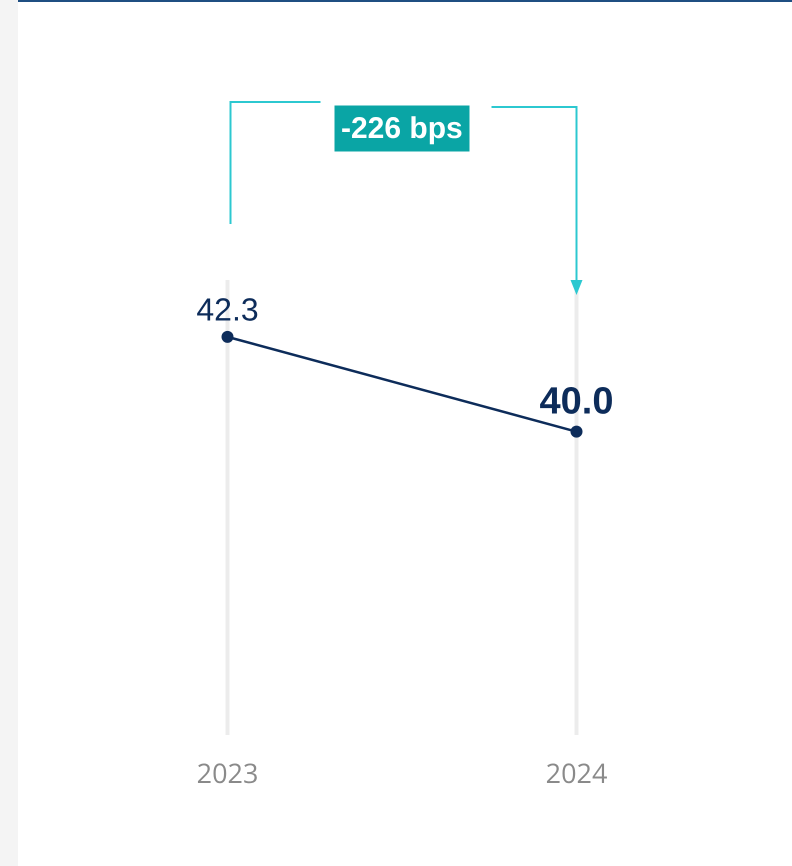 The width and height of the screenshot is (792, 866). I want to click on x-tick-label: 2023, so click(227, 772).